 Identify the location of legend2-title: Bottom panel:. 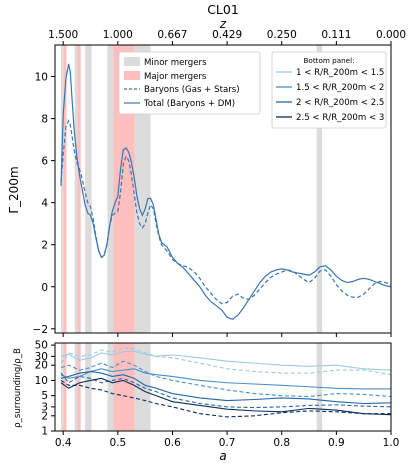
(328, 60).